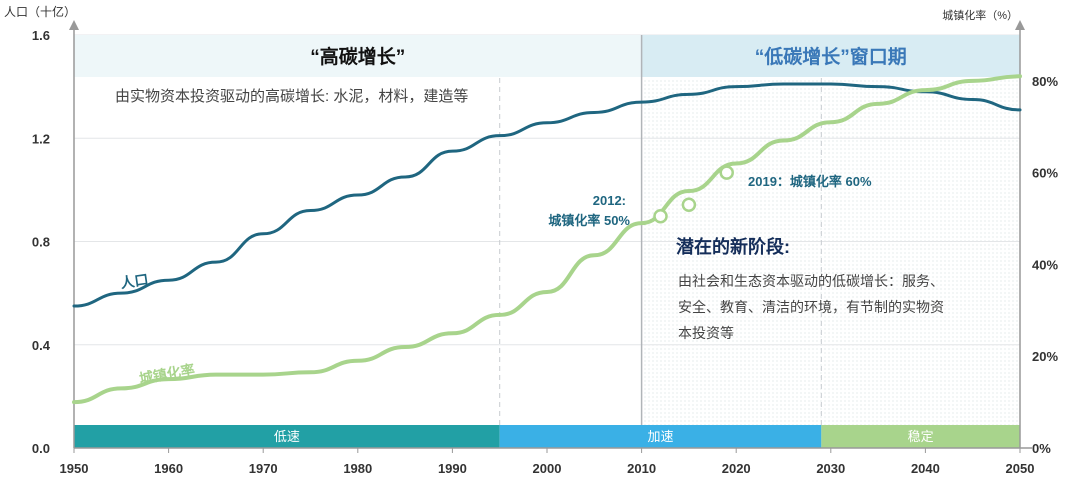  I want to click on y-right-axis-label: 城镇化率（%）, so click(980, 15).